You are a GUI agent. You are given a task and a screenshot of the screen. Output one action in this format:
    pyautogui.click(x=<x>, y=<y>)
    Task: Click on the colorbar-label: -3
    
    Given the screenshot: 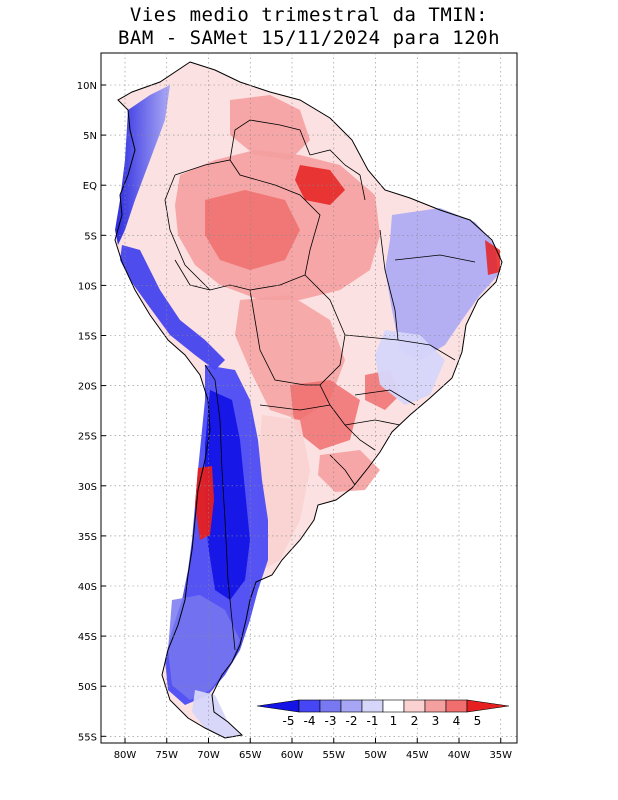 What is the action you would take?
    pyautogui.click(x=331, y=721)
    